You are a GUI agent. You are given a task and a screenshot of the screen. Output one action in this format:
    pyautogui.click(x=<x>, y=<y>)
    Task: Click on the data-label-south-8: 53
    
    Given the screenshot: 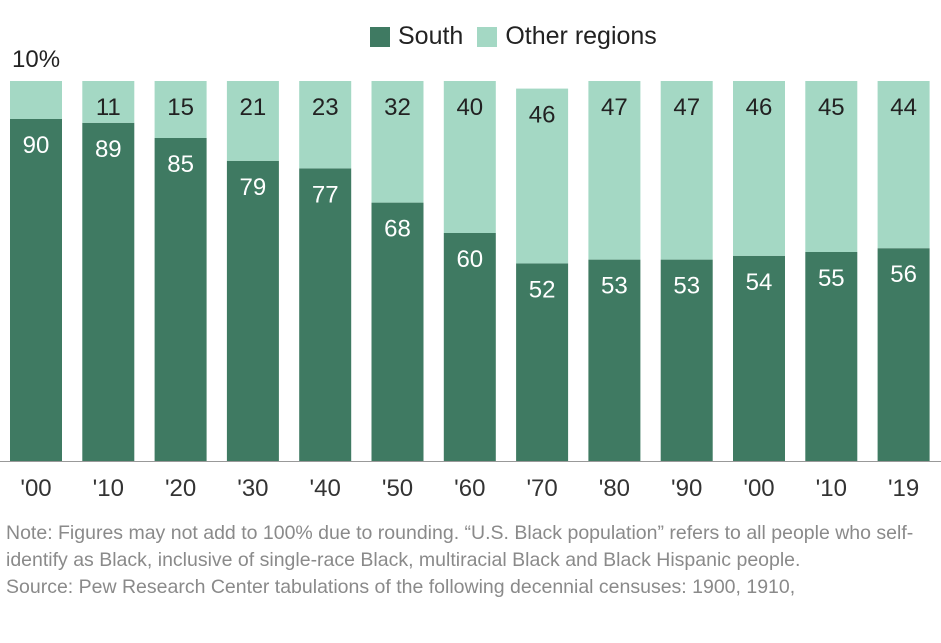 What is the action you would take?
    pyautogui.click(x=614, y=286)
    